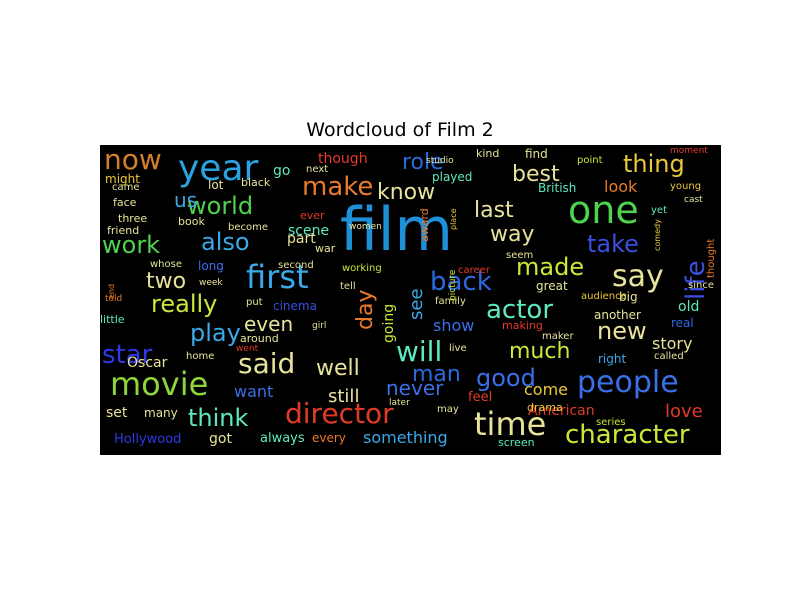 This screenshot has height=600, width=800. I want to click on word-part: part, so click(301, 239).